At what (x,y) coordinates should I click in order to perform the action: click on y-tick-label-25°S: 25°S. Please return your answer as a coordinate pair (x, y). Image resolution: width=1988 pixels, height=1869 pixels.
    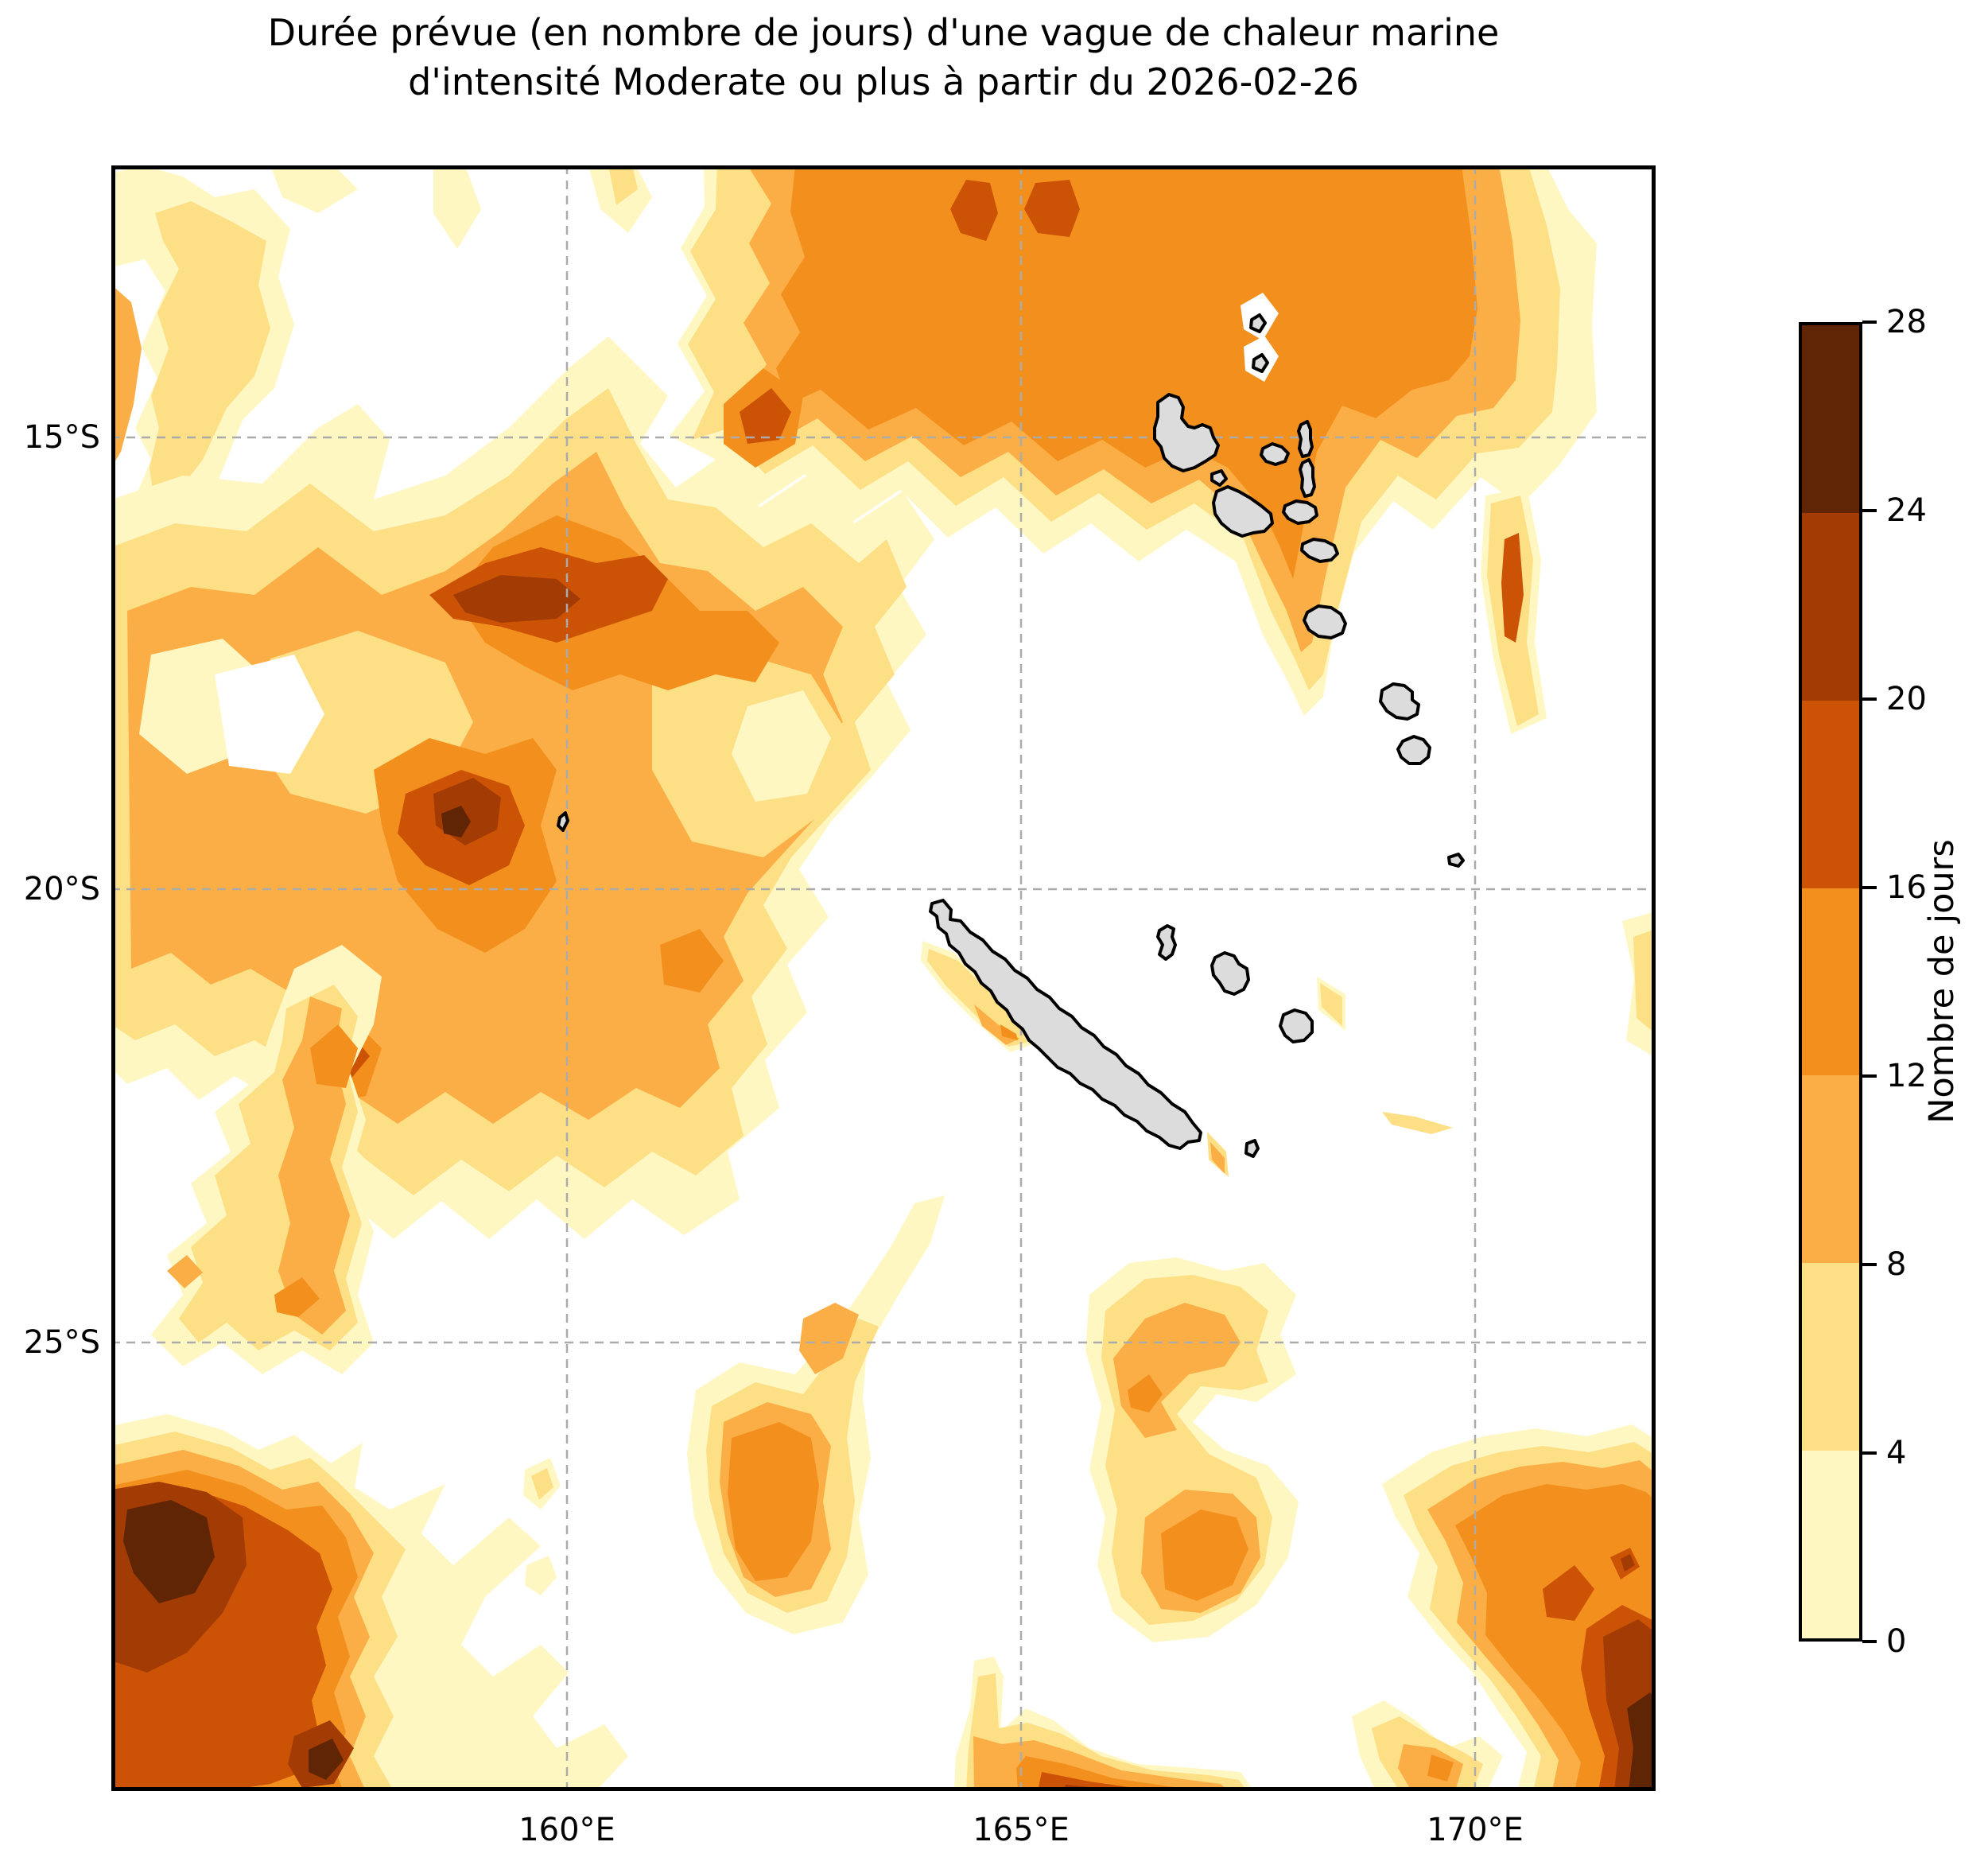
    Looking at the image, I should click on (61, 1342).